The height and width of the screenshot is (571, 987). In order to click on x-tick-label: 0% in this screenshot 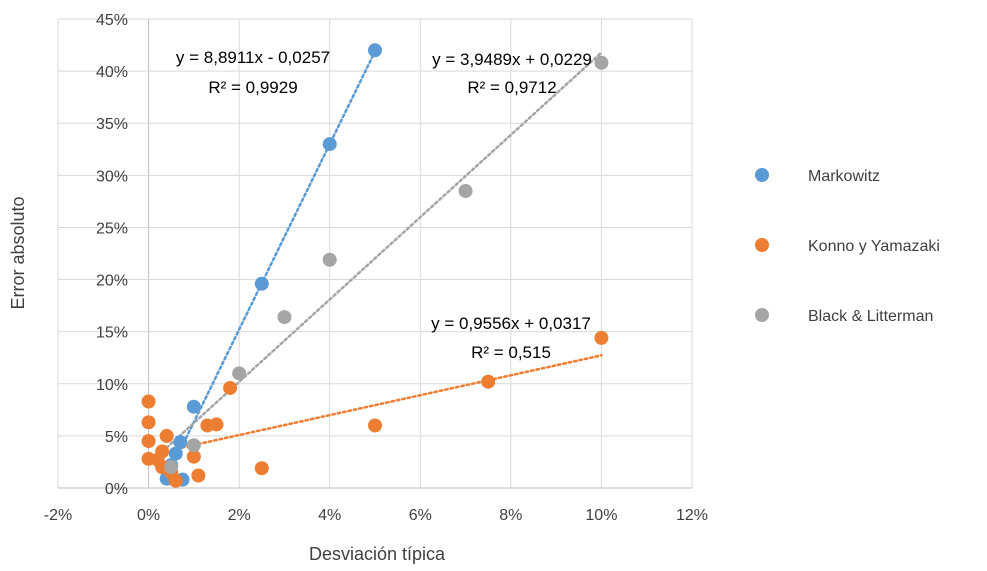, I will do `click(148, 515)`.